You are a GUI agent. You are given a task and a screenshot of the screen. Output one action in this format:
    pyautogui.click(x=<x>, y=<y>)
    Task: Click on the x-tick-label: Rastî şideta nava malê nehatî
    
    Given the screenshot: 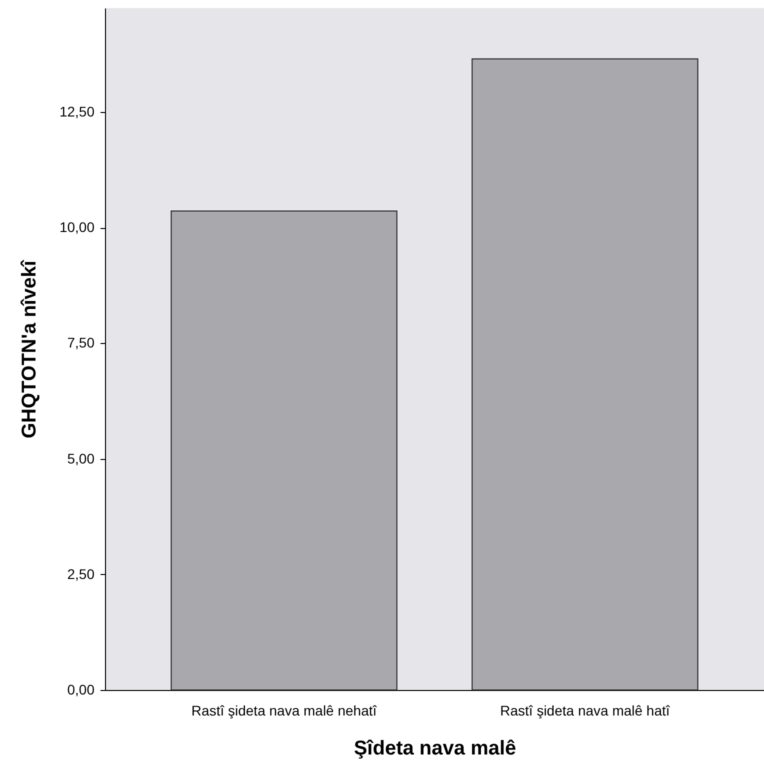 What is the action you would take?
    pyautogui.click(x=284, y=710)
    